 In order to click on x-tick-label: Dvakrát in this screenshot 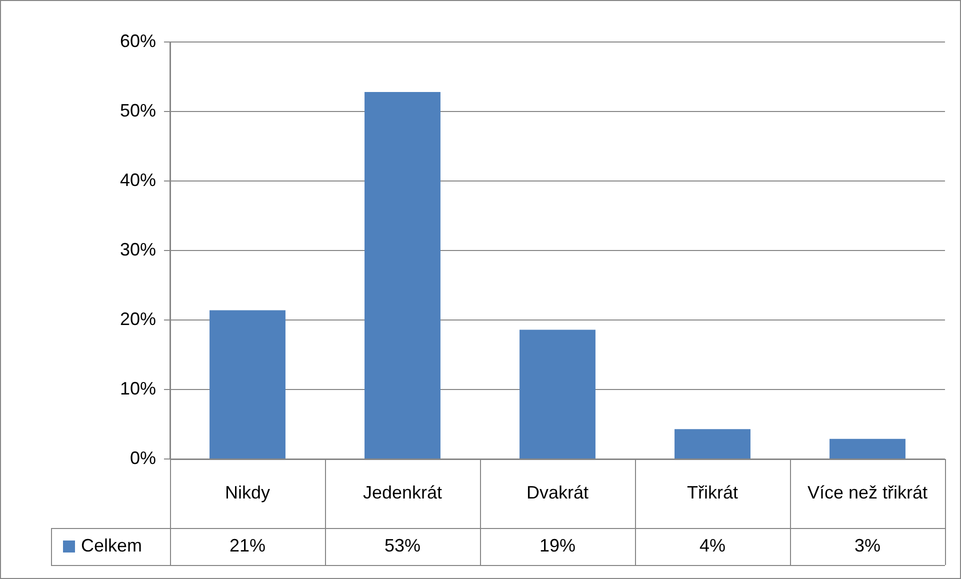, I will do `click(557, 492)`.